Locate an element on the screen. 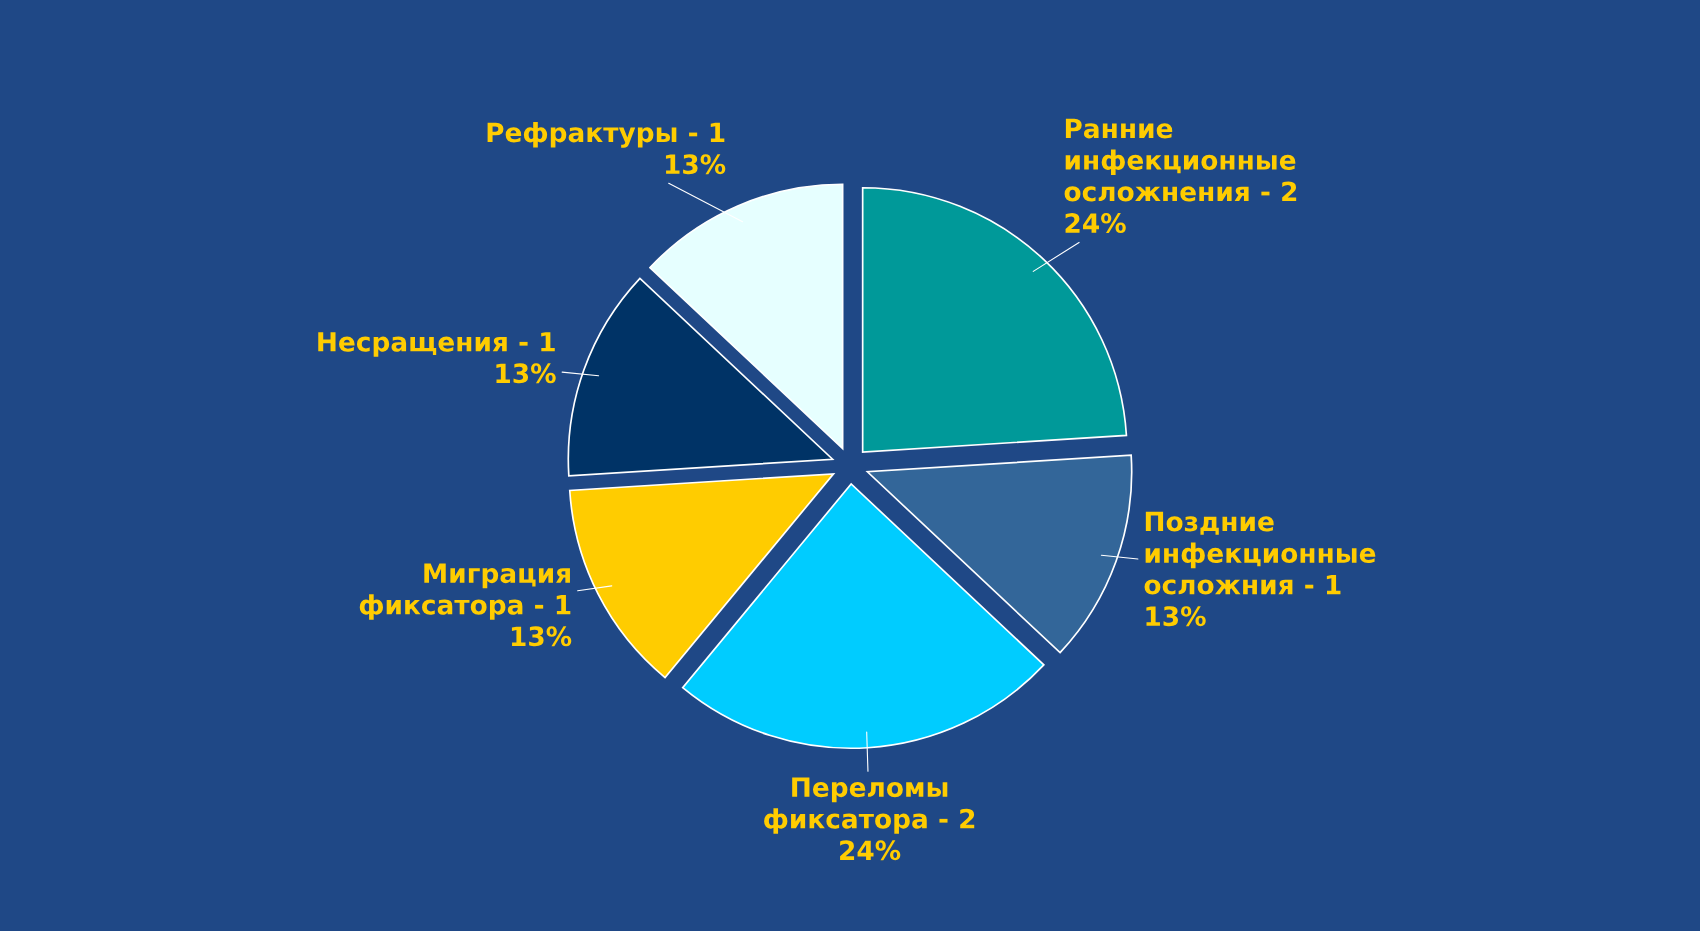  slice-label: Несращения - 1 is located at coordinates (436, 344).